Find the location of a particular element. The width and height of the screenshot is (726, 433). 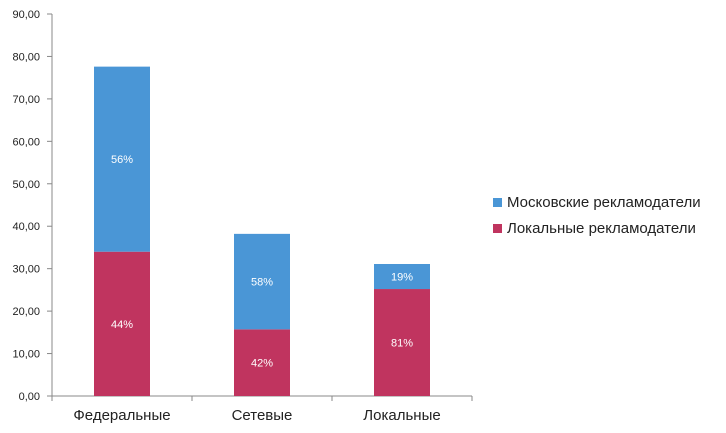

y-tick-label: 60,00 is located at coordinates (26, 142).